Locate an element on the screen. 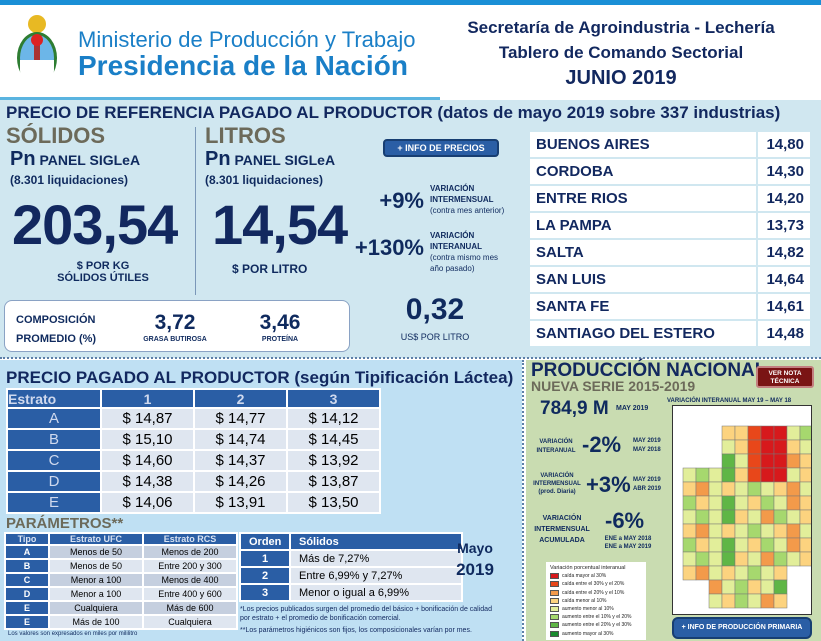 The image size is (821, 641). table-row: D $ 14,38 $ 14,26 $ 13,87 is located at coordinates (193, 481).